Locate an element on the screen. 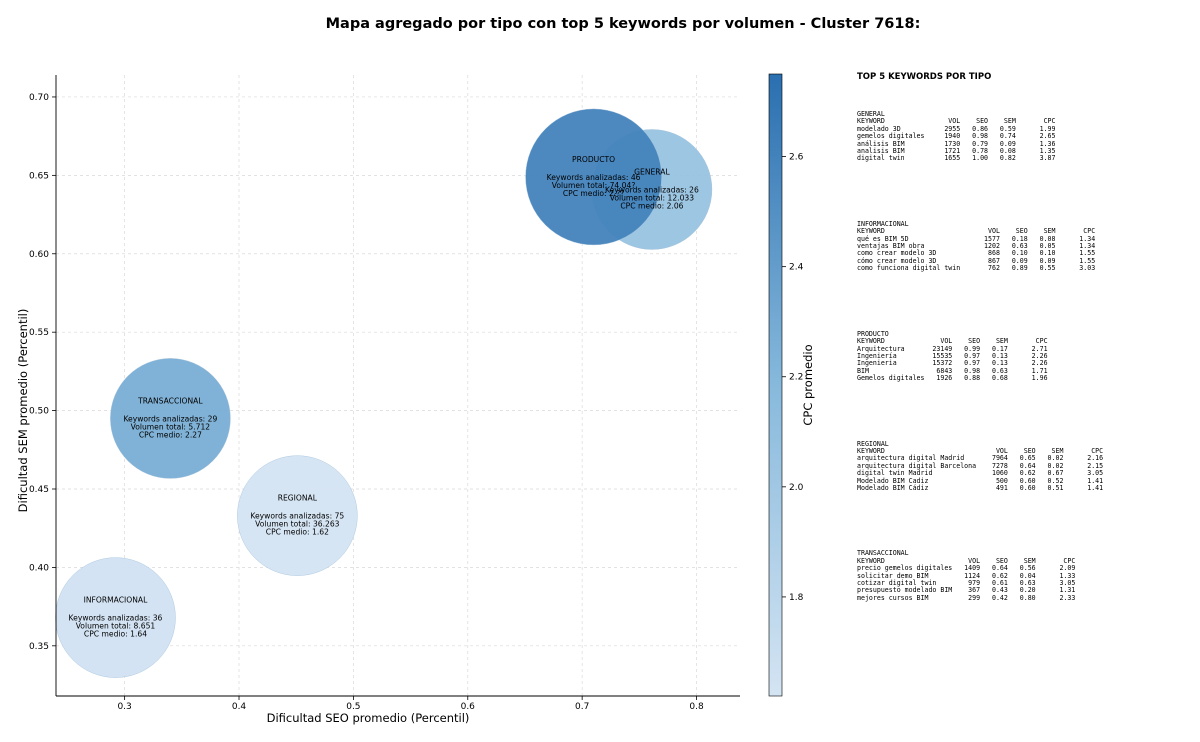  colorbar-tick-label: 2.4 is located at coordinates (796, 268).